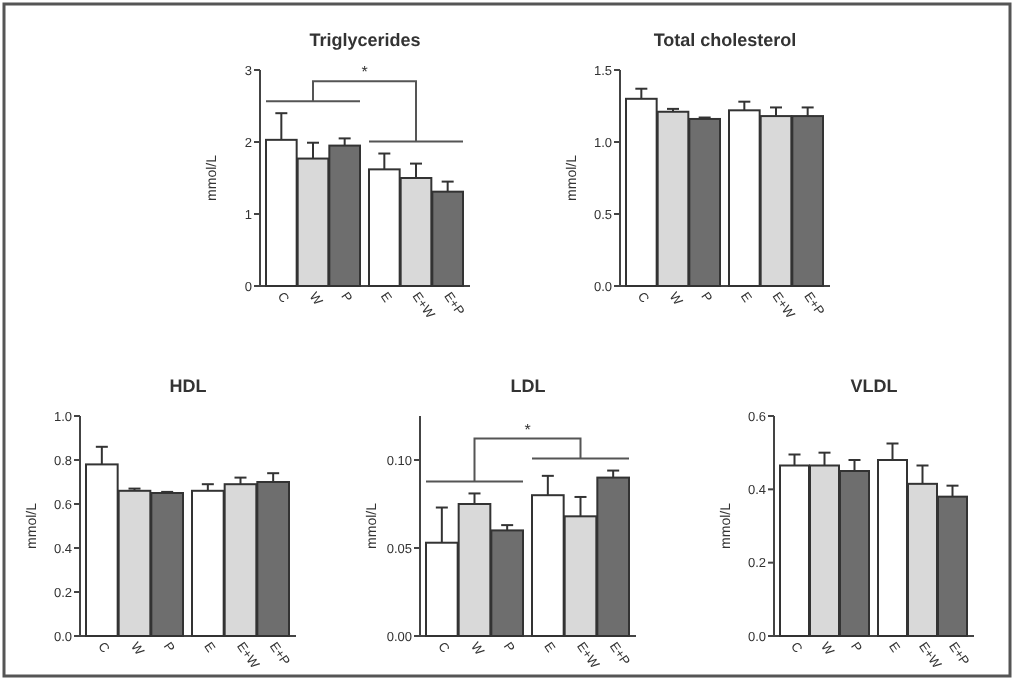 The image size is (1014, 680). What do you see at coordinates (365, 40) in the screenshot?
I see `chart-title: Triglycerides` at bounding box center [365, 40].